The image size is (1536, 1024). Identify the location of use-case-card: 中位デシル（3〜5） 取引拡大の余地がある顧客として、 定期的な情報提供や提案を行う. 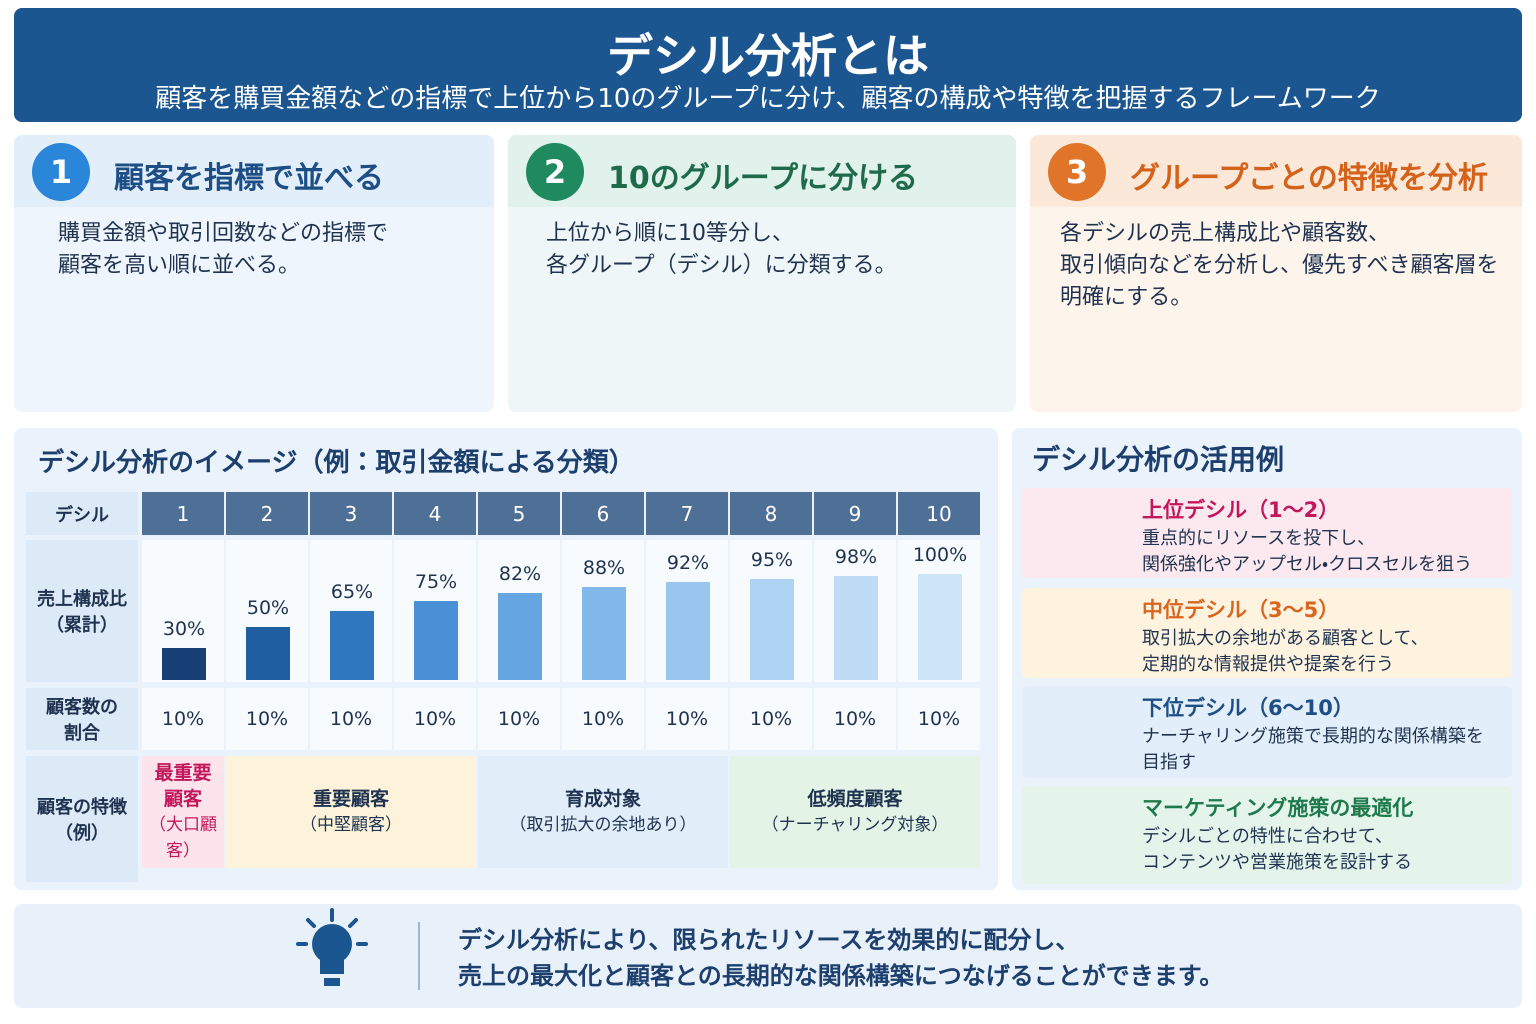
(1267, 633).